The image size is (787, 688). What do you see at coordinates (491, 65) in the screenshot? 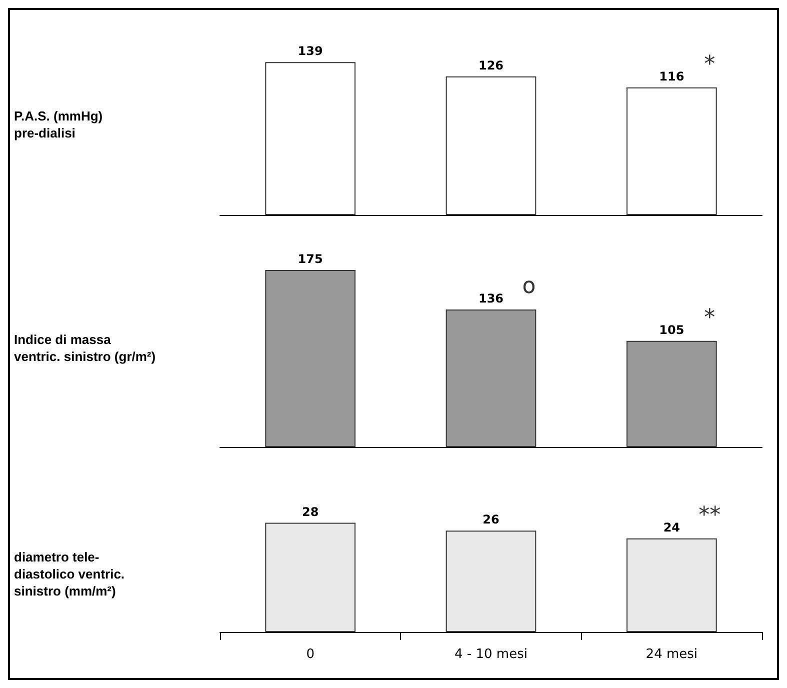
I see `data-label: 126` at bounding box center [491, 65].